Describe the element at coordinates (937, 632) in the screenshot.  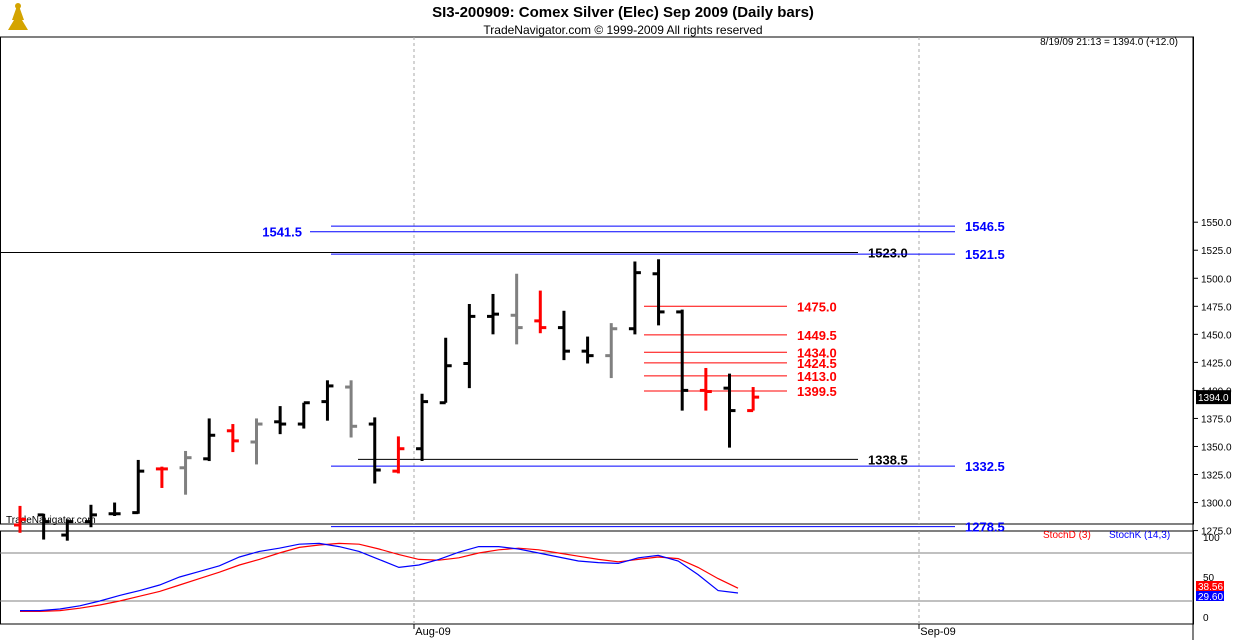
I see `x-tick-label: Sep-09` at that location.